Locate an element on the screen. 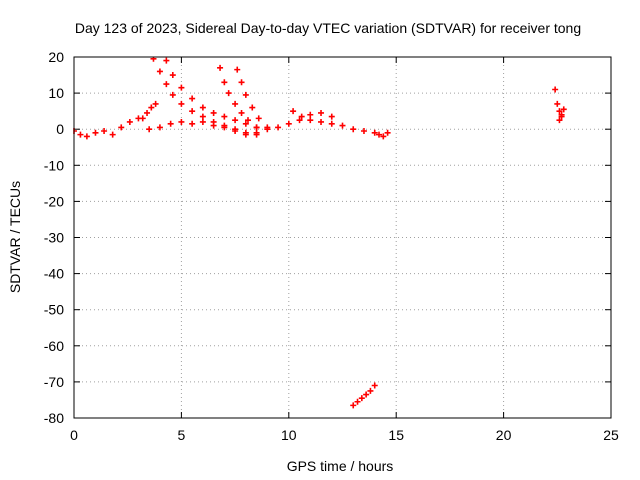  y-tick-label: -70 is located at coordinates (54, 382).